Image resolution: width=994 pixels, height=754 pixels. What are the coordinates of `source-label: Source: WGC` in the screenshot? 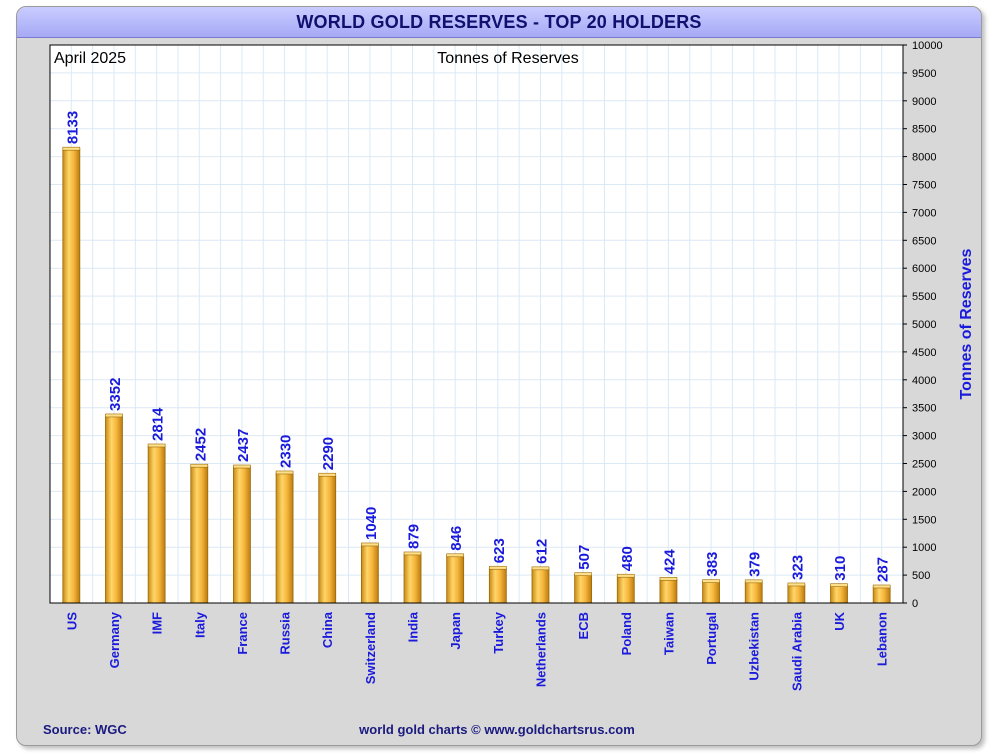 It's located at (85, 729).